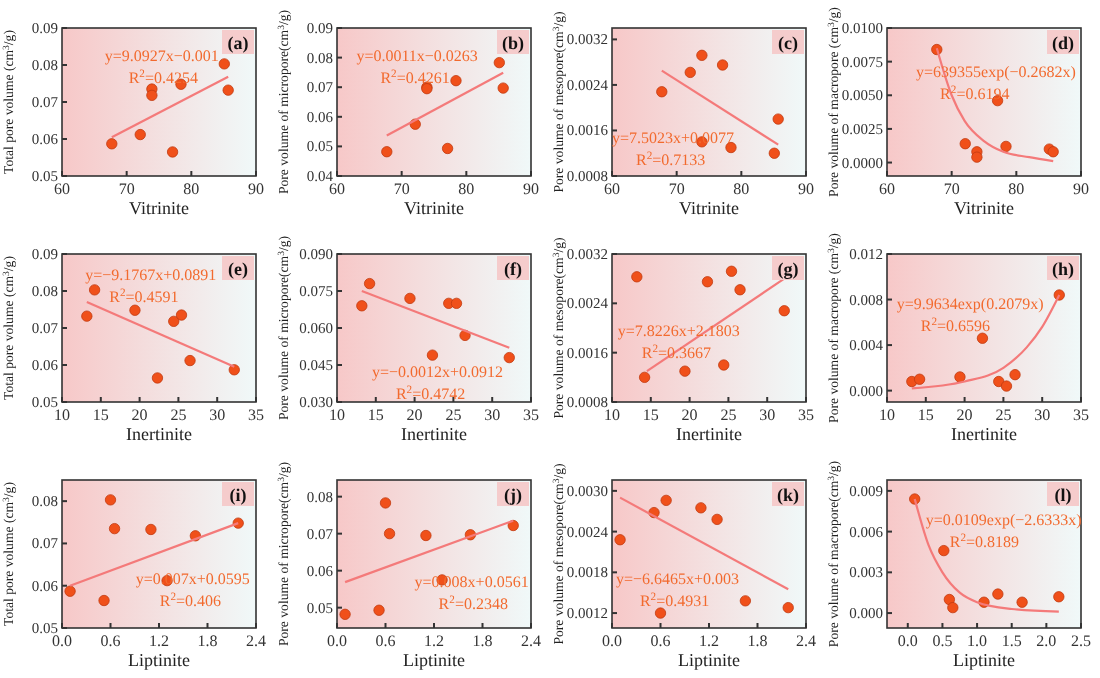 Image resolution: width=1100 pixels, height=678 pixels. What do you see at coordinates (161, 56) in the screenshot?
I see `annotation: y=9.0927x−0.001` at bounding box center [161, 56].